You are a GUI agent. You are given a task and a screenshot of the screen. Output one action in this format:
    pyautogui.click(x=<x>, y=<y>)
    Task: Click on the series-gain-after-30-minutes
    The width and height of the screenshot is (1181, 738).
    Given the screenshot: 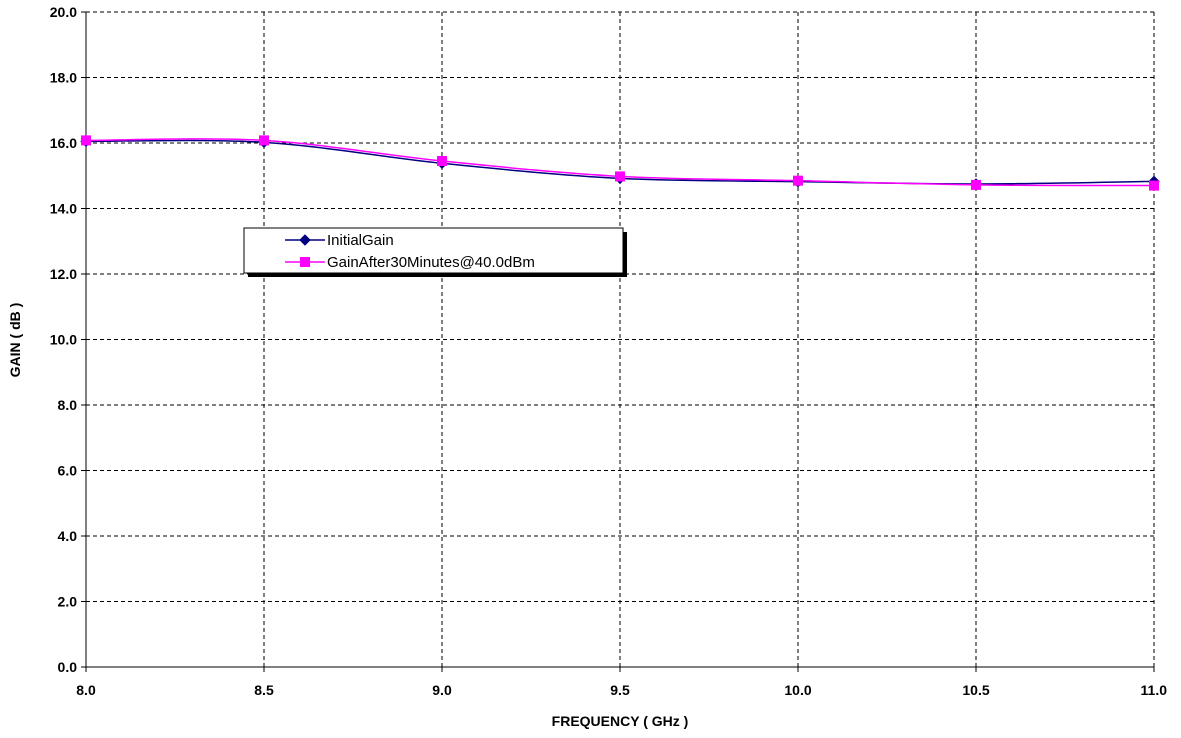 What is the action you would take?
    pyautogui.click(x=620, y=163)
    